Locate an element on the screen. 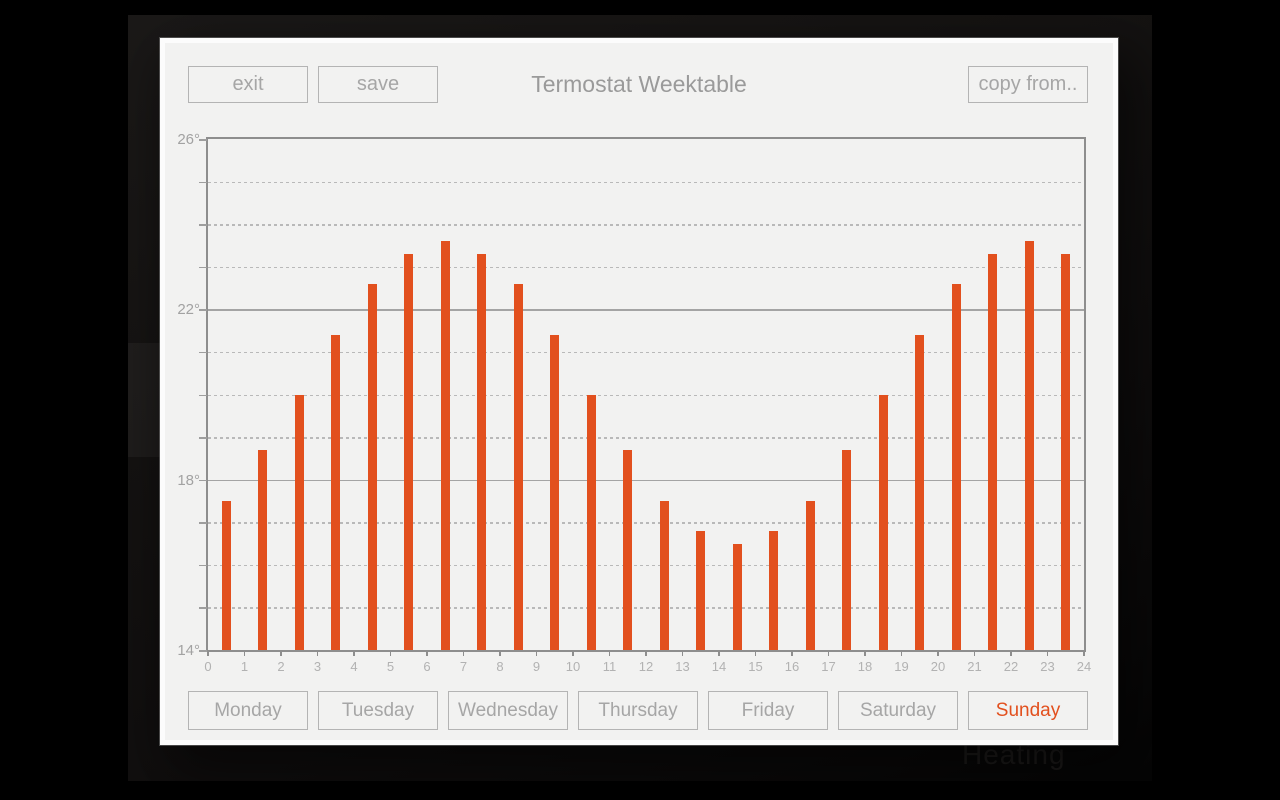  y-axis-label: 18° is located at coordinates (188, 480).